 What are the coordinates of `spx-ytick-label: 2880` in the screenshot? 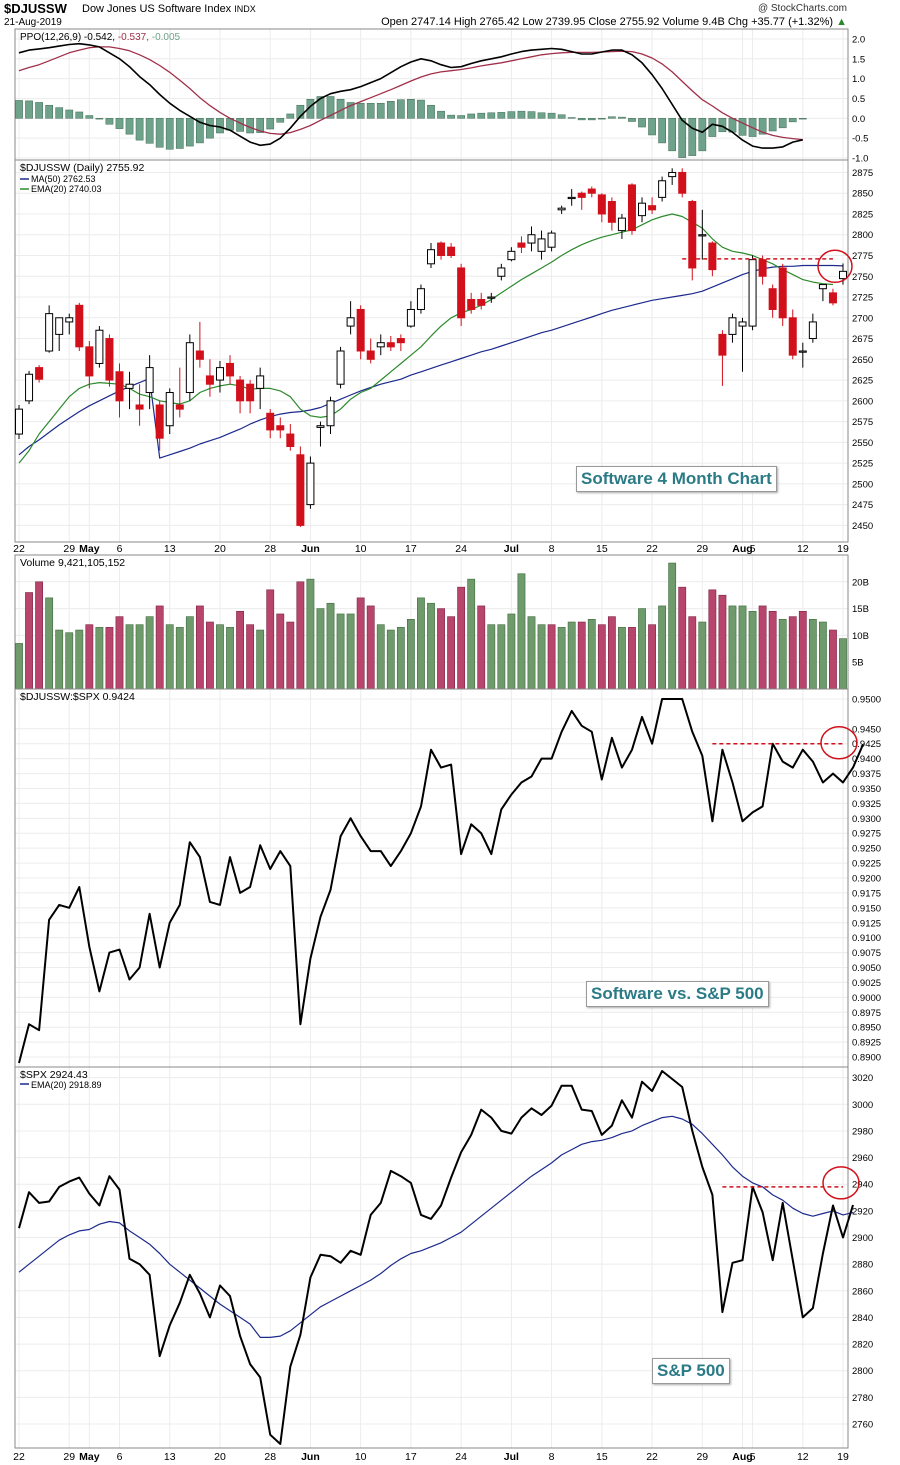 It's located at (862, 1265).